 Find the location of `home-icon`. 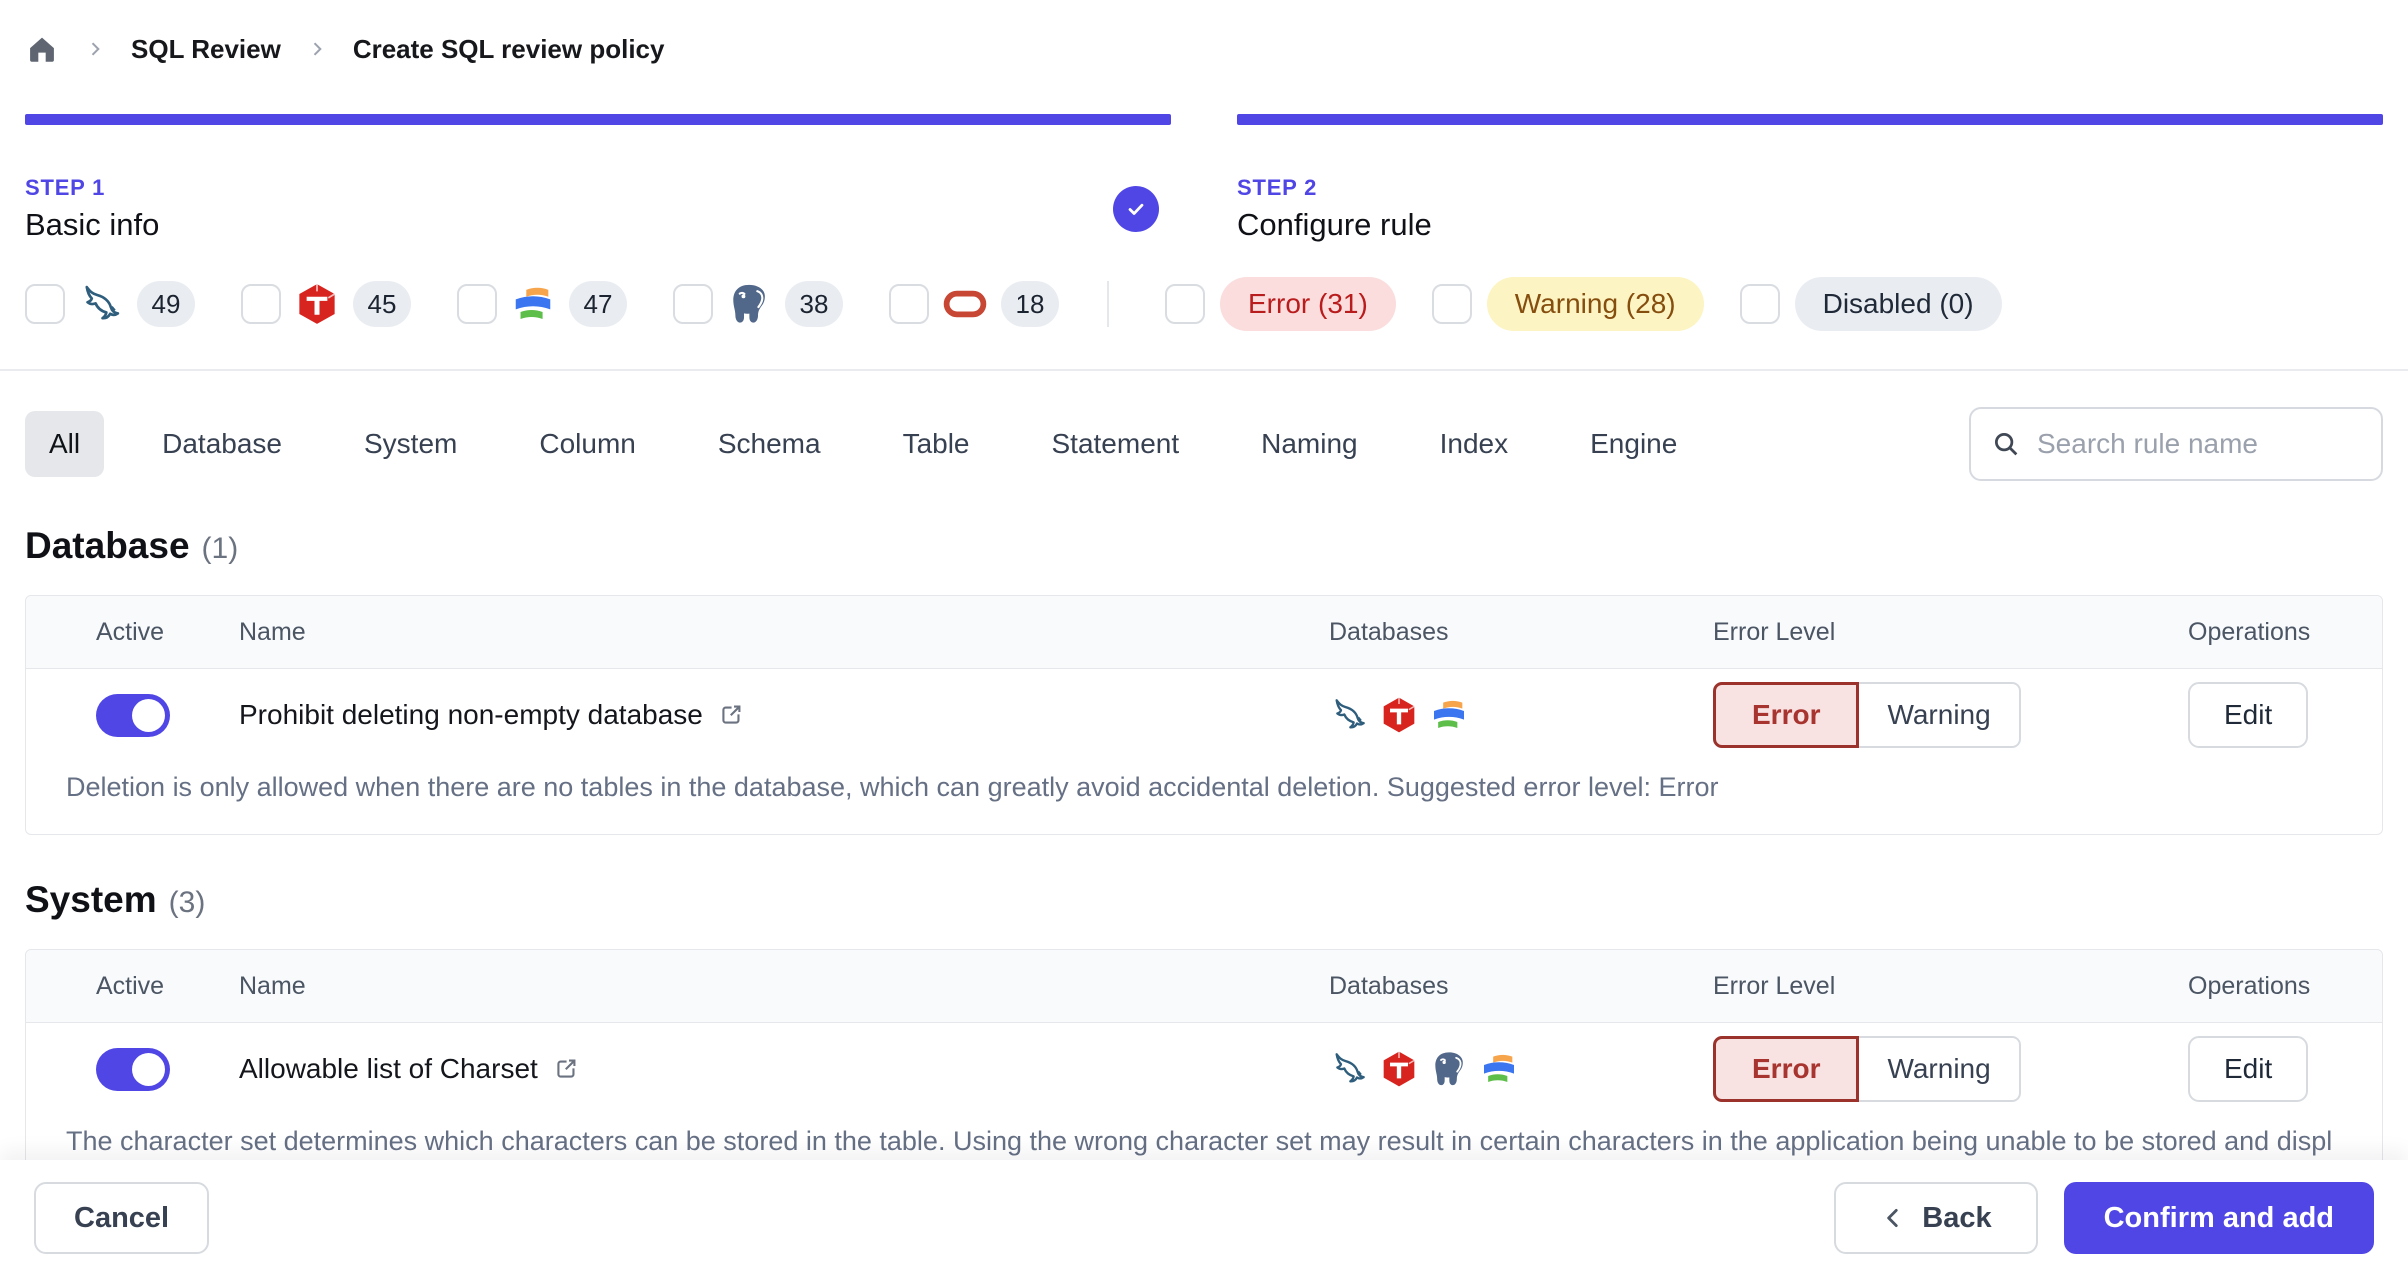

home-icon is located at coordinates (42, 49).